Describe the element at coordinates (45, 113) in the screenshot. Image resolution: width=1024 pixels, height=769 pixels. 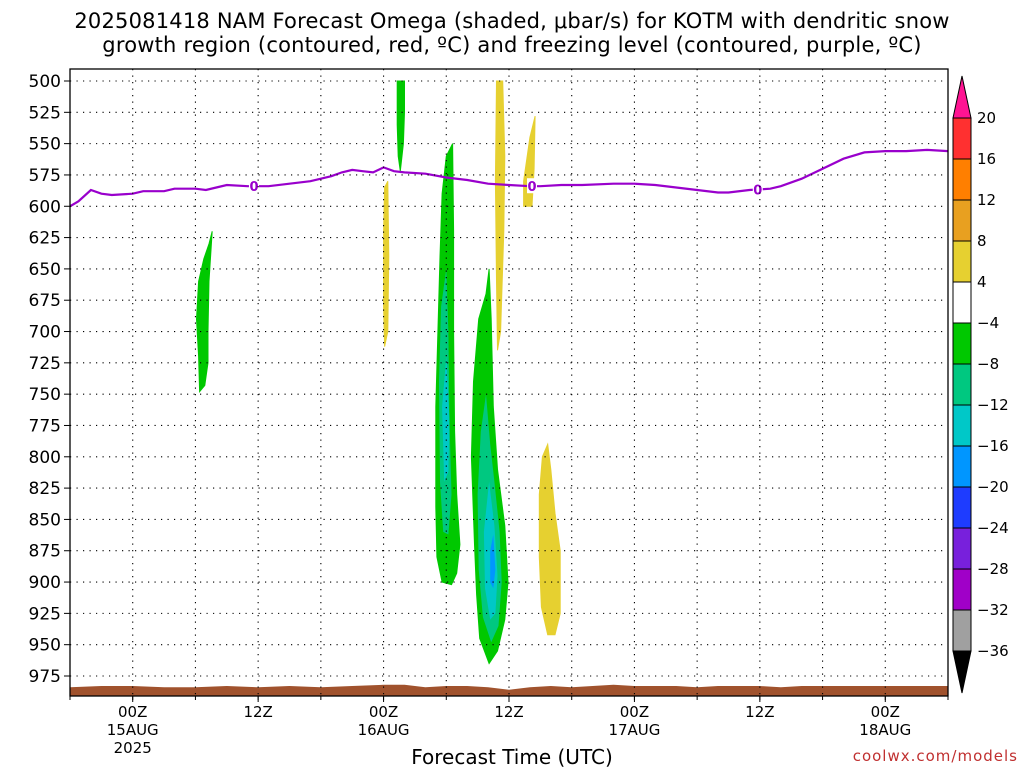
I see `y-tick-label-1: 525` at that location.